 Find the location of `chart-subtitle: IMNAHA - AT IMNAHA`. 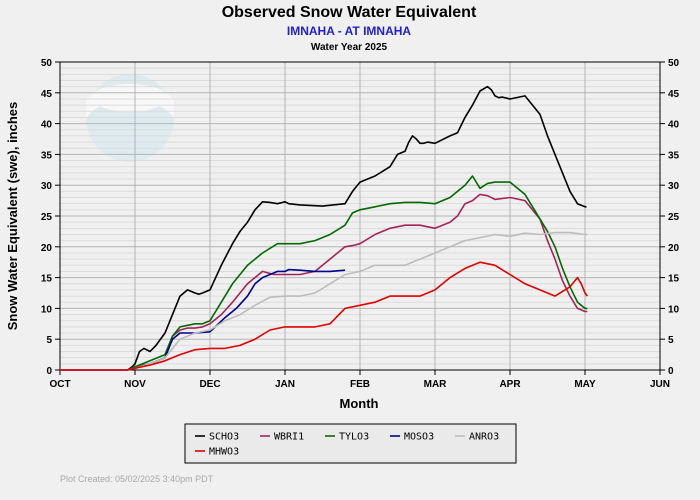

chart-subtitle: IMNAHA - AT IMNAHA is located at coordinates (349, 31).